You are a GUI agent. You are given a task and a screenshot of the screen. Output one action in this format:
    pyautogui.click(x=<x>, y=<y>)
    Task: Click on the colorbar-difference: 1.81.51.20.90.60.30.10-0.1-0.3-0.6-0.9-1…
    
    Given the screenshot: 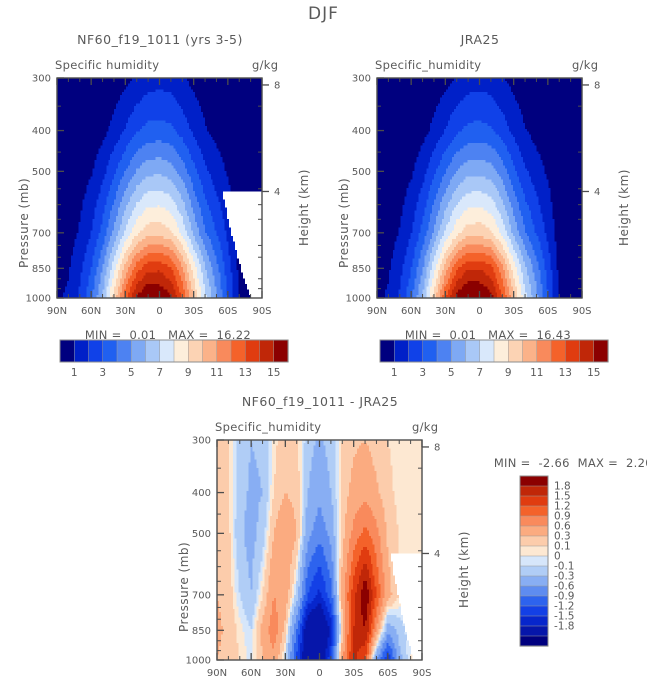 What is the action you would take?
    pyautogui.click(x=578, y=564)
    